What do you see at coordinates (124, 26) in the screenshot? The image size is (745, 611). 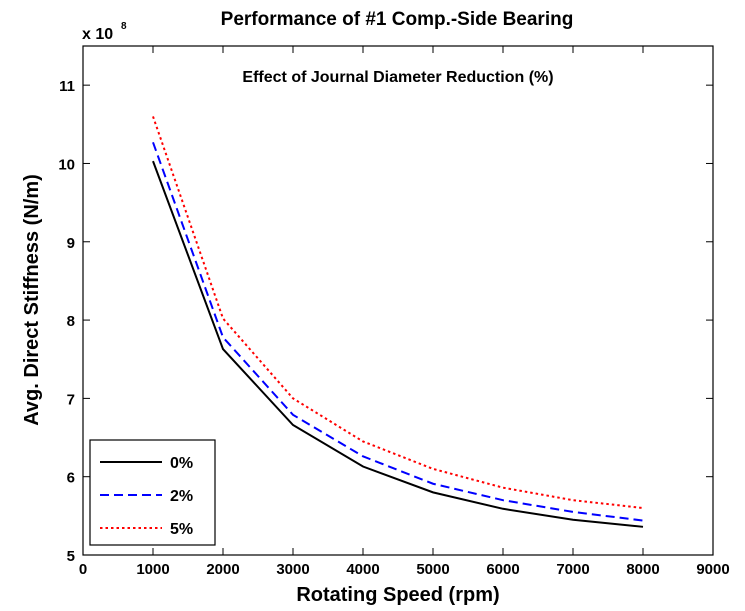 I see `y-multiplier-exponent: 8` at bounding box center [124, 26].